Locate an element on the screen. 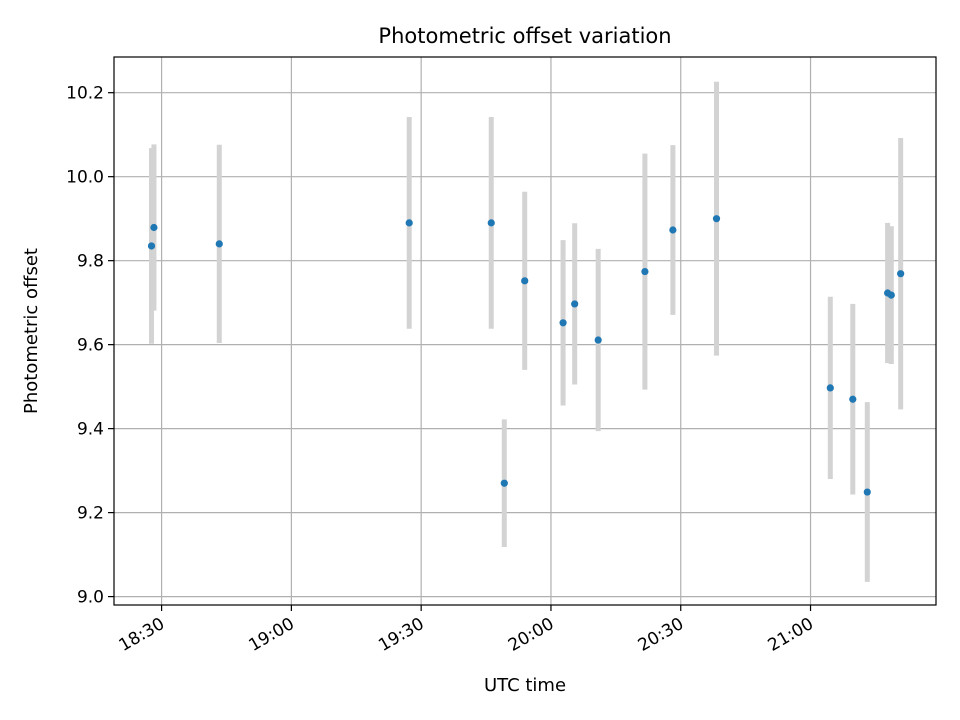 Image resolution: width=960 pixels, height=720 pixels. y-tick-label: 9.0 is located at coordinates (90, 598).